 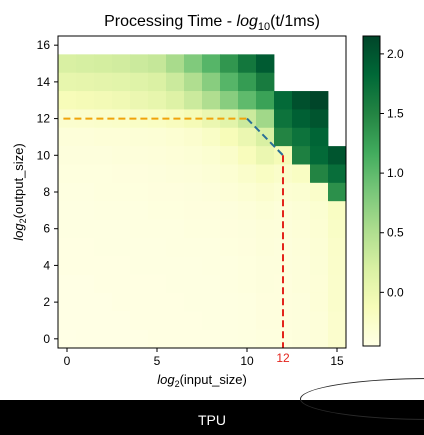 I want to click on chart-title: Processing Time - log10(t/1ms), so click(x=212, y=23).